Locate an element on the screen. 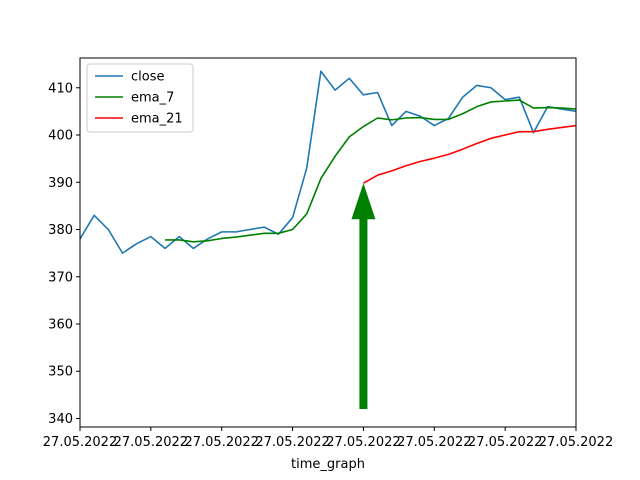 The height and width of the screenshot is (480, 640). legend: close ema_7 ema_21 is located at coordinates (140, 98).